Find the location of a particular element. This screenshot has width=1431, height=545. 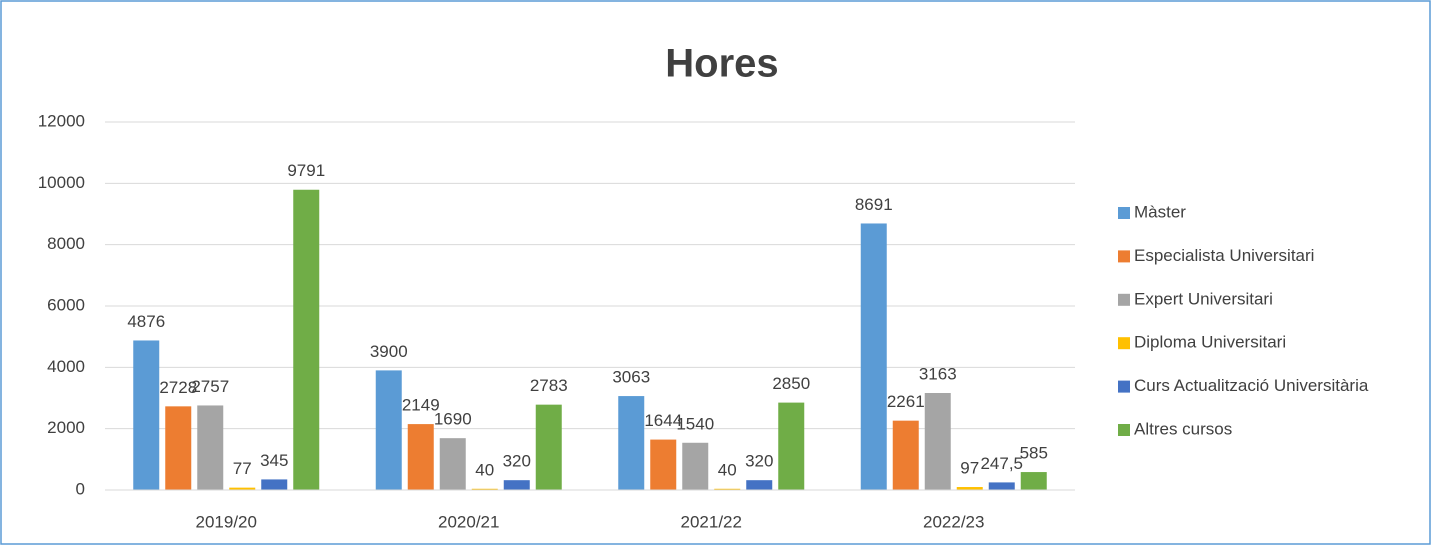

data-label: 3163 is located at coordinates (938, 373).